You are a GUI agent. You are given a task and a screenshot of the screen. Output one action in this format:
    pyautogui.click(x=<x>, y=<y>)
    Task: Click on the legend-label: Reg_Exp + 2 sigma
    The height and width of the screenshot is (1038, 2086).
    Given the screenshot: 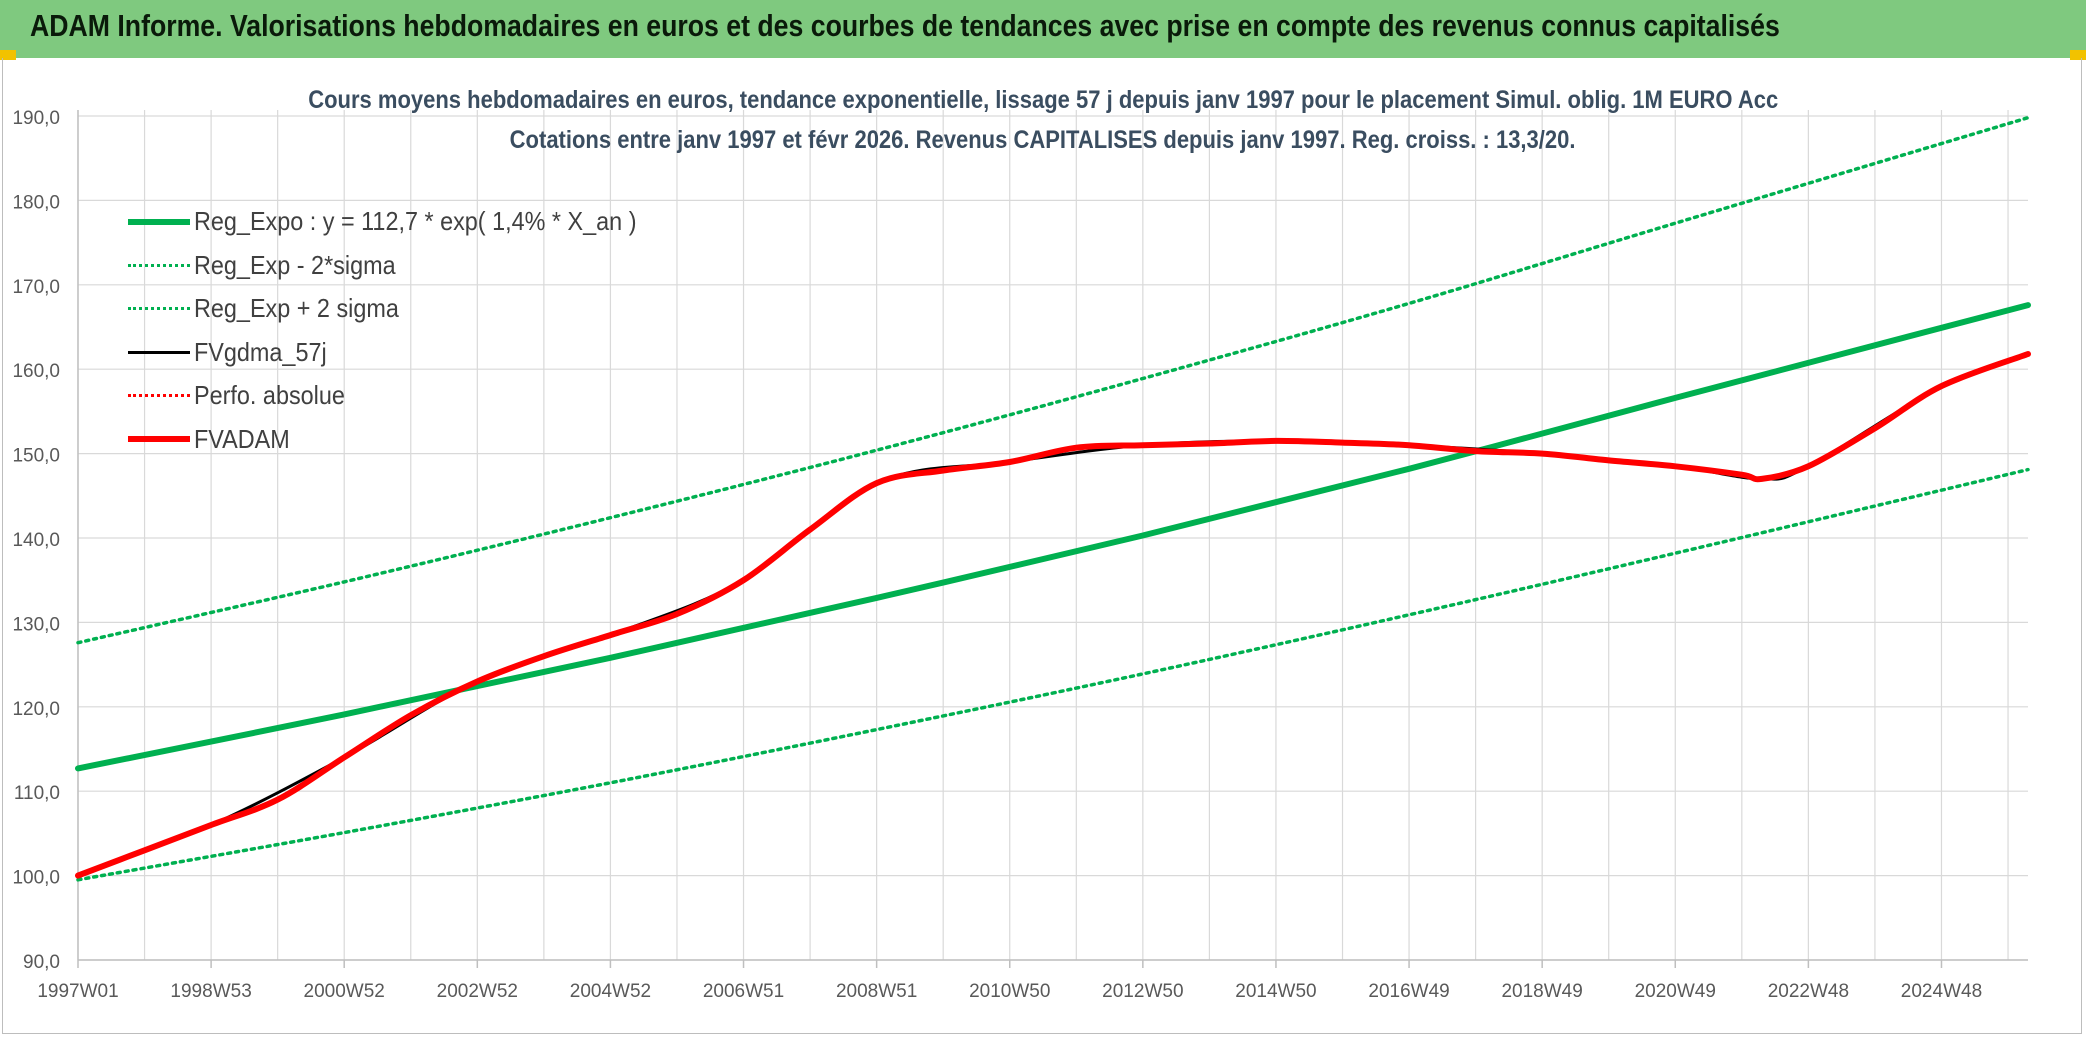 What is the action you would take?
    pyautogui.click(x=296, y=308)
    